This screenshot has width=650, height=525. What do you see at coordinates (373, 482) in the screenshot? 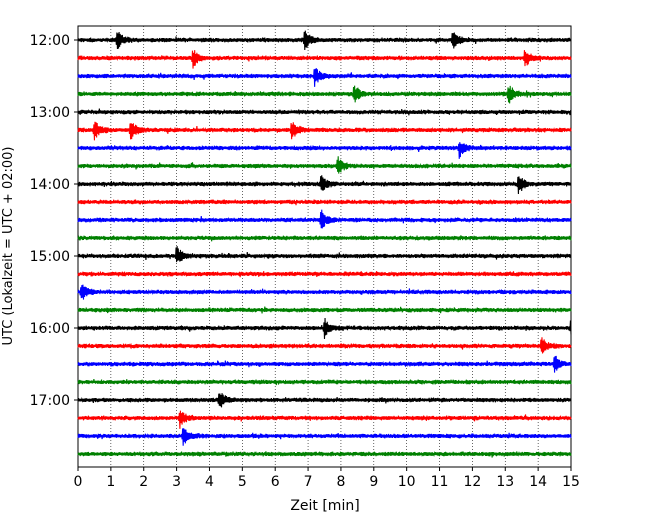
I see `x-tick-label: 9` at bounding box center [373, 482].